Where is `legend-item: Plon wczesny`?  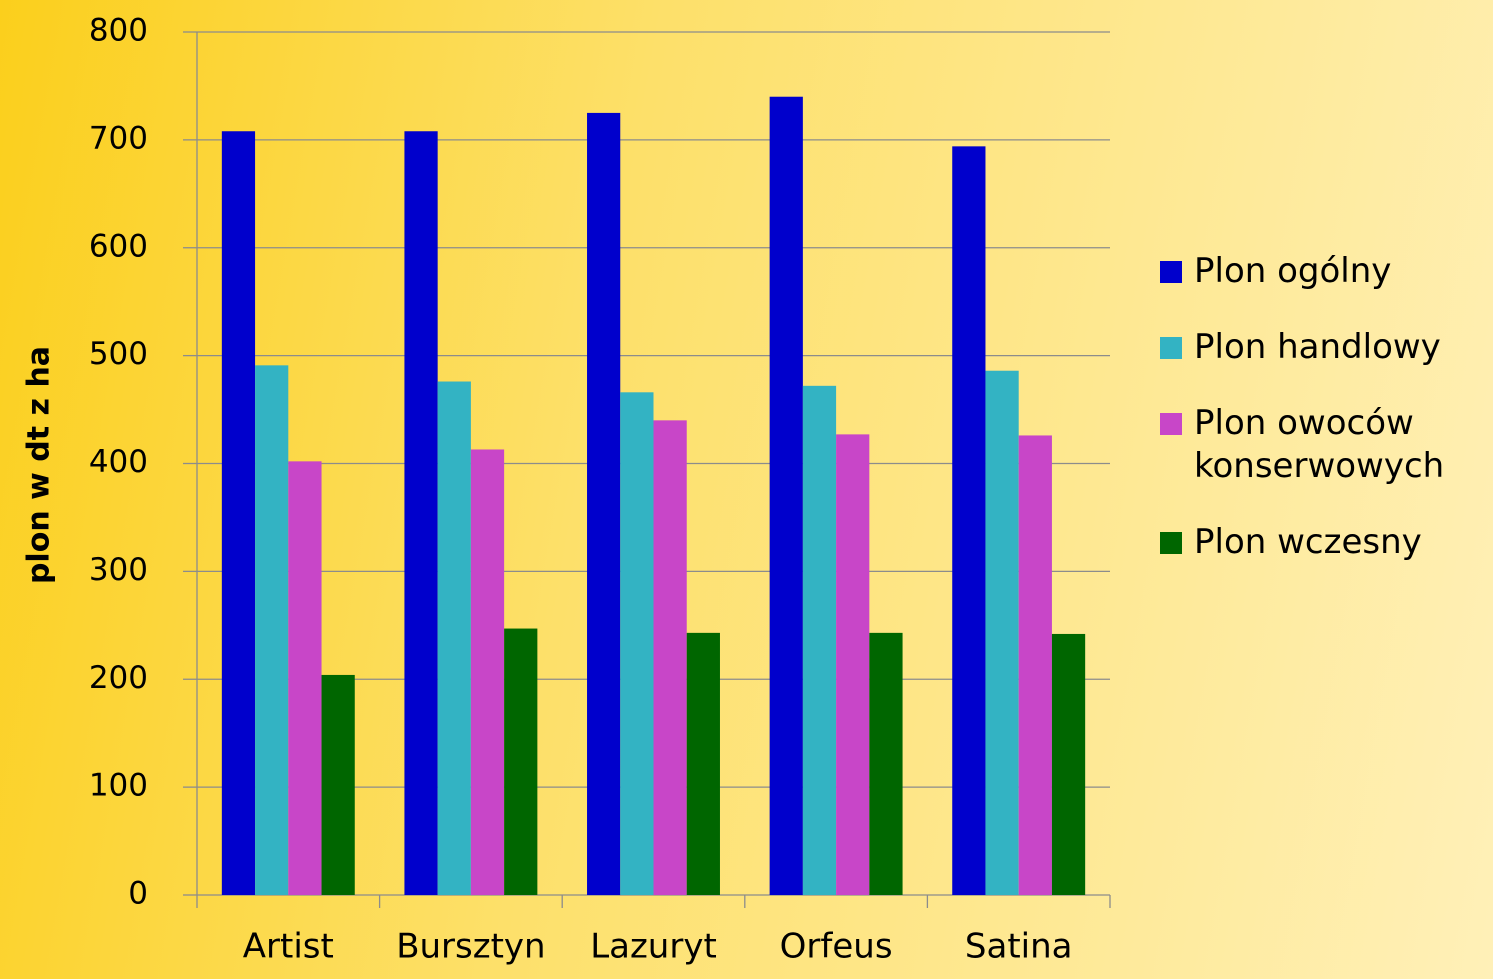 legend-item: Plon wczesny is located at coordinates (1320, 542).